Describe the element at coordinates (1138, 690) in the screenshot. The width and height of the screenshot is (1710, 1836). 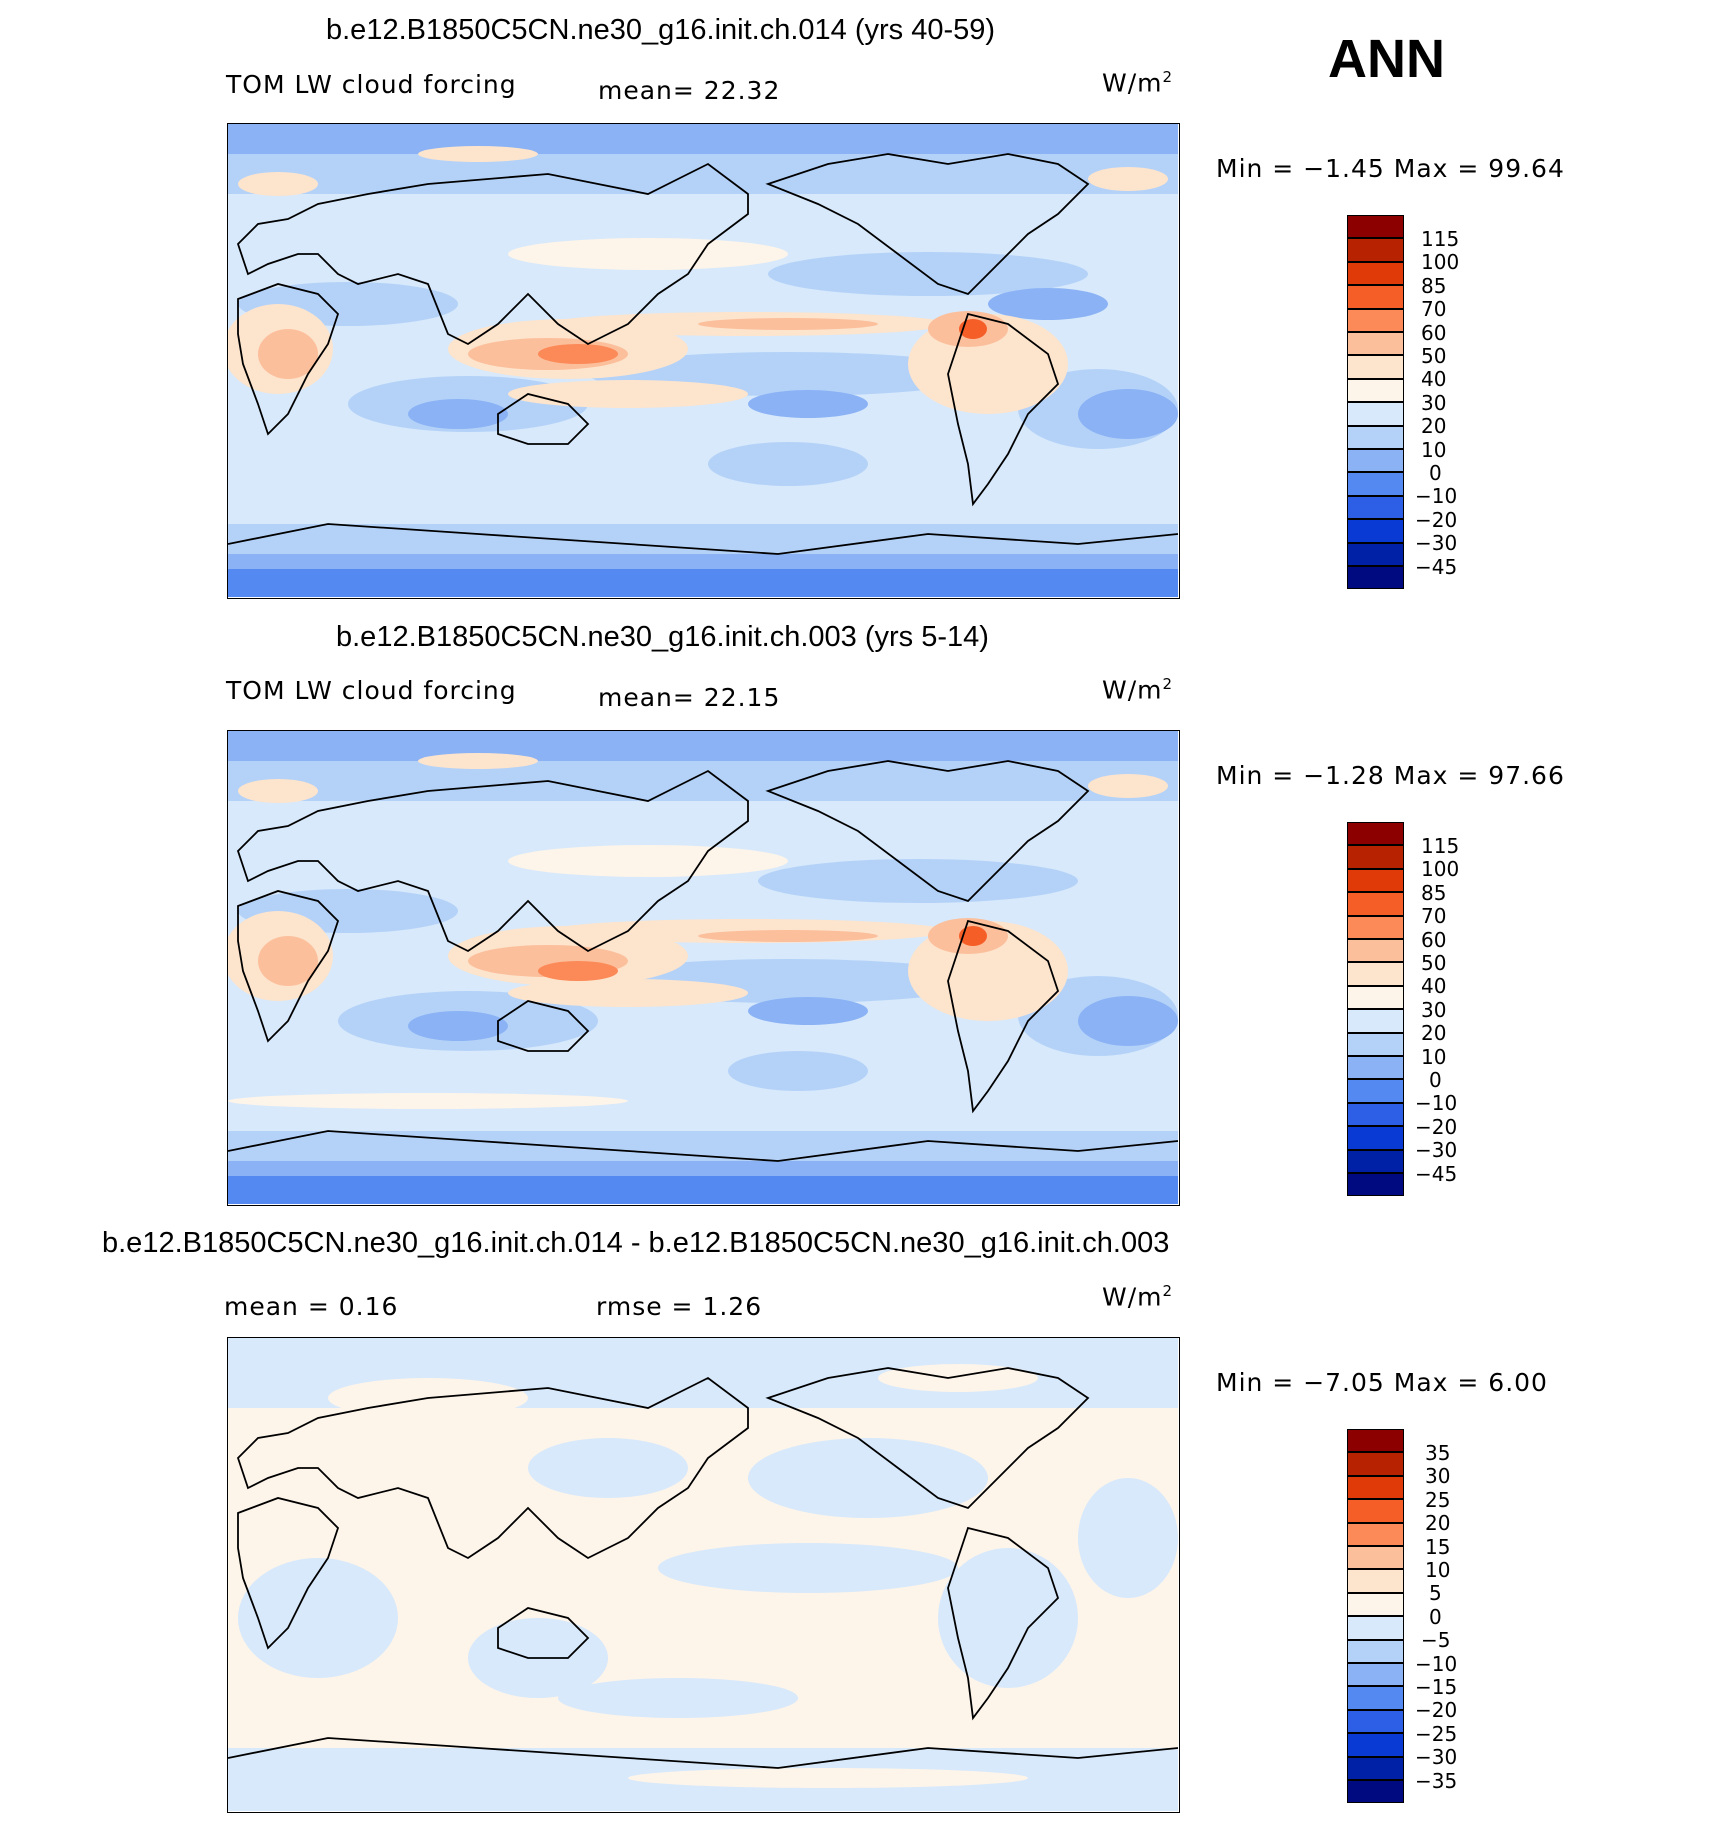
I see `panel-2-units: W/m2` at that location.